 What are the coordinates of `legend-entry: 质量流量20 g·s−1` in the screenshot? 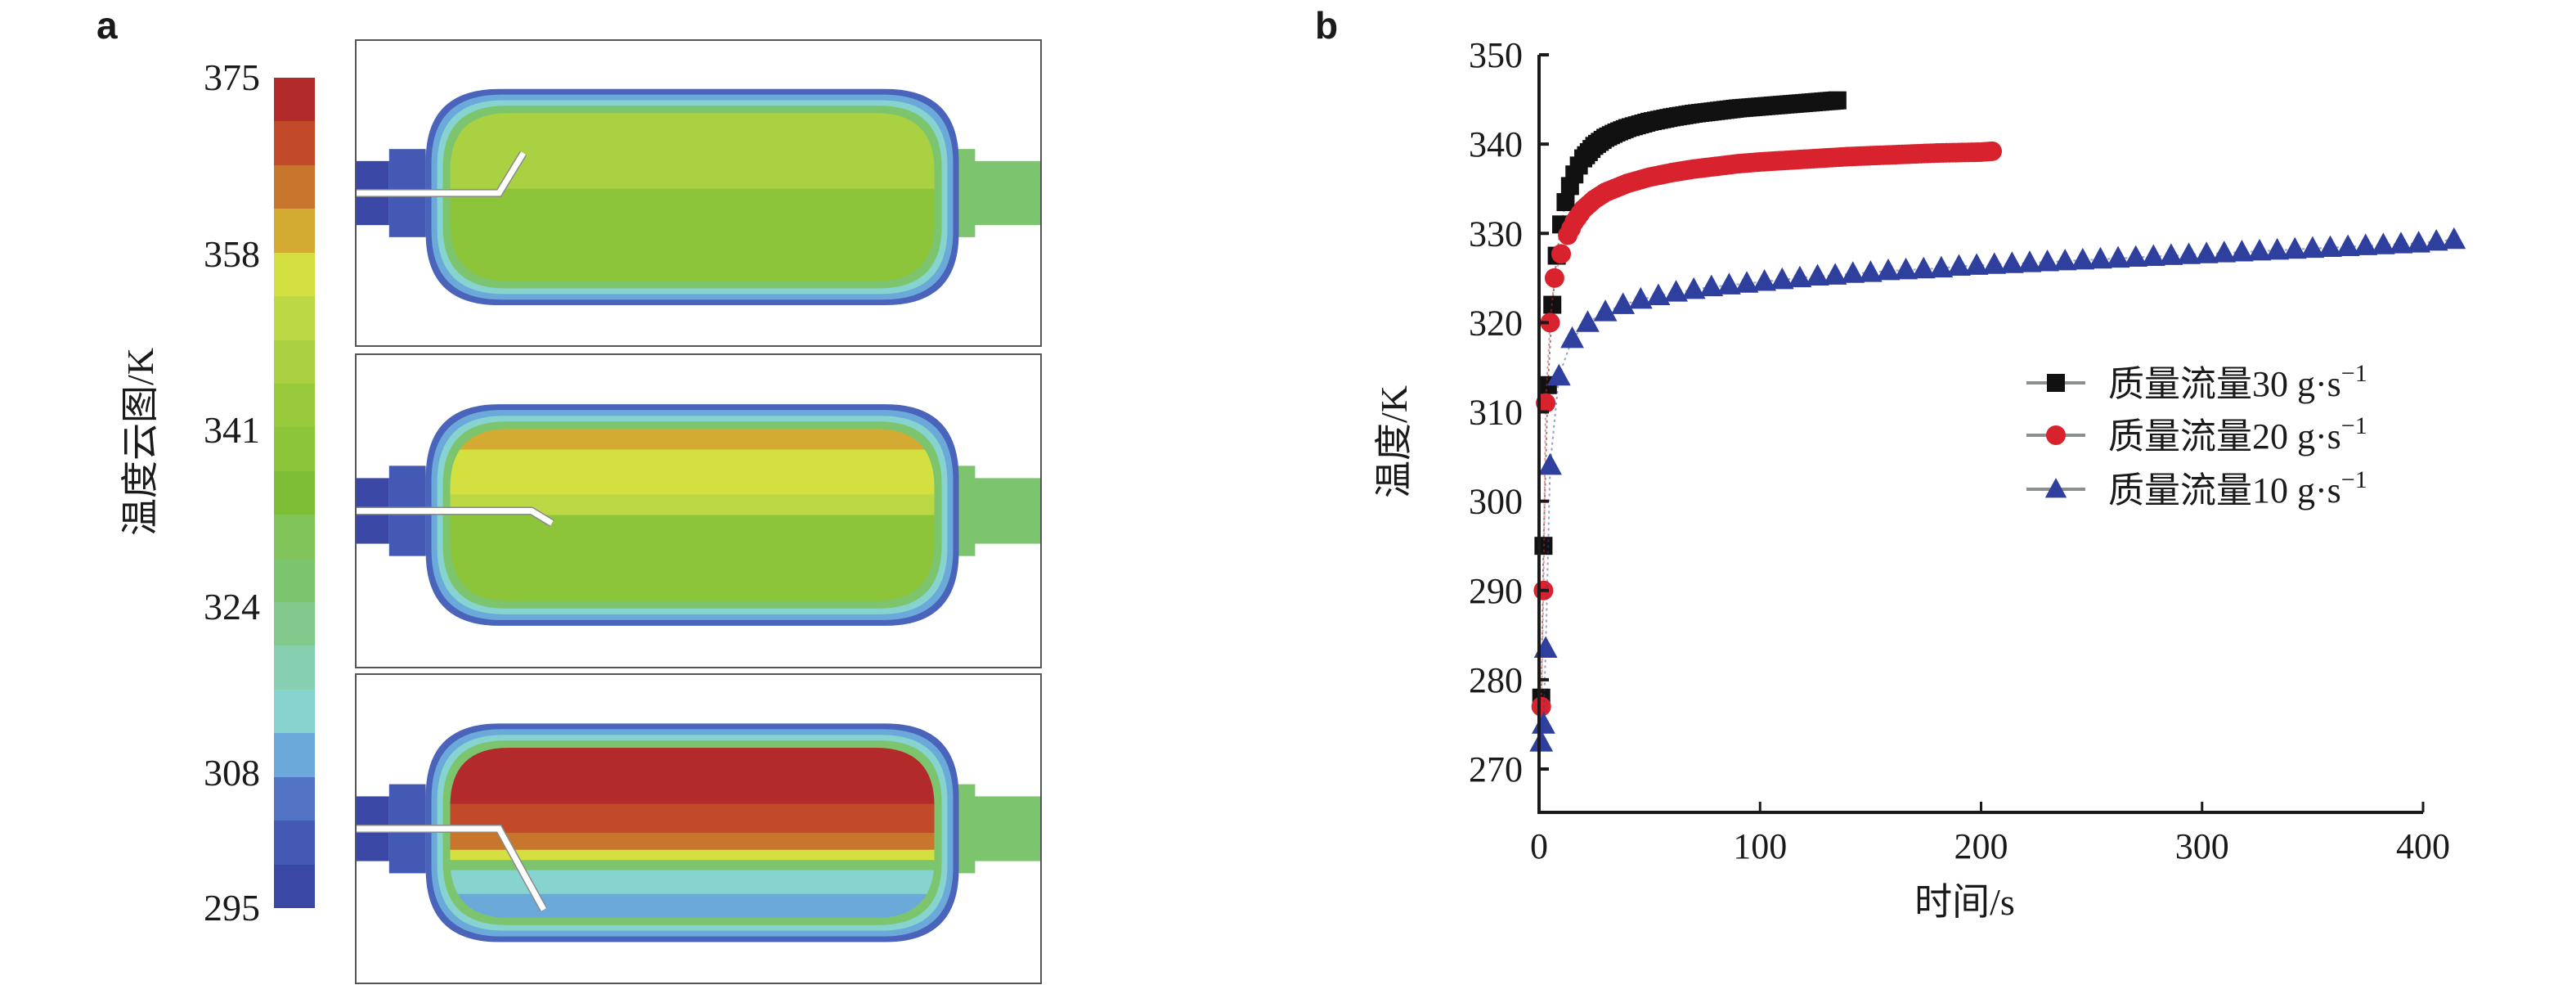 It's located at (2196, 434).